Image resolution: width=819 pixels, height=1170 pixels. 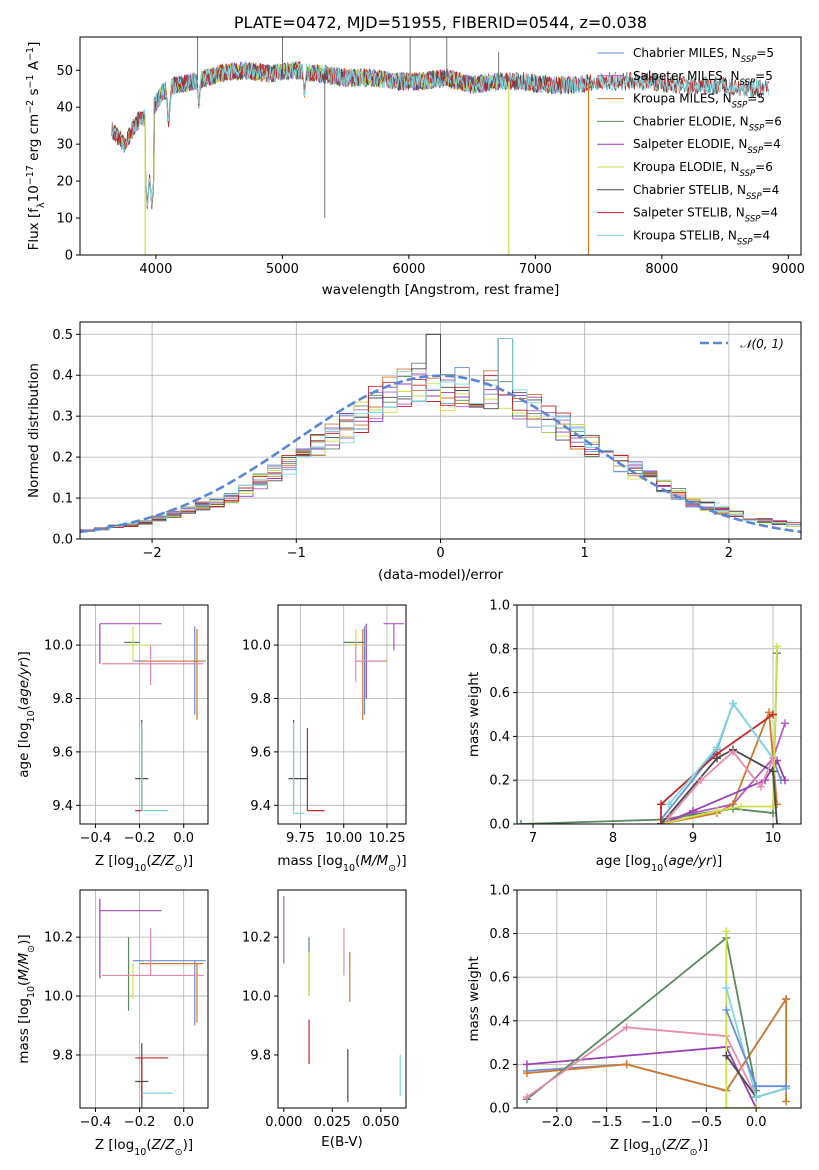 What do you see at coordinates (705, 215) in the screenshot?
I see `legend-entry: Salpeter STELIB, NSSP=4` at bounding box center [705, 215].